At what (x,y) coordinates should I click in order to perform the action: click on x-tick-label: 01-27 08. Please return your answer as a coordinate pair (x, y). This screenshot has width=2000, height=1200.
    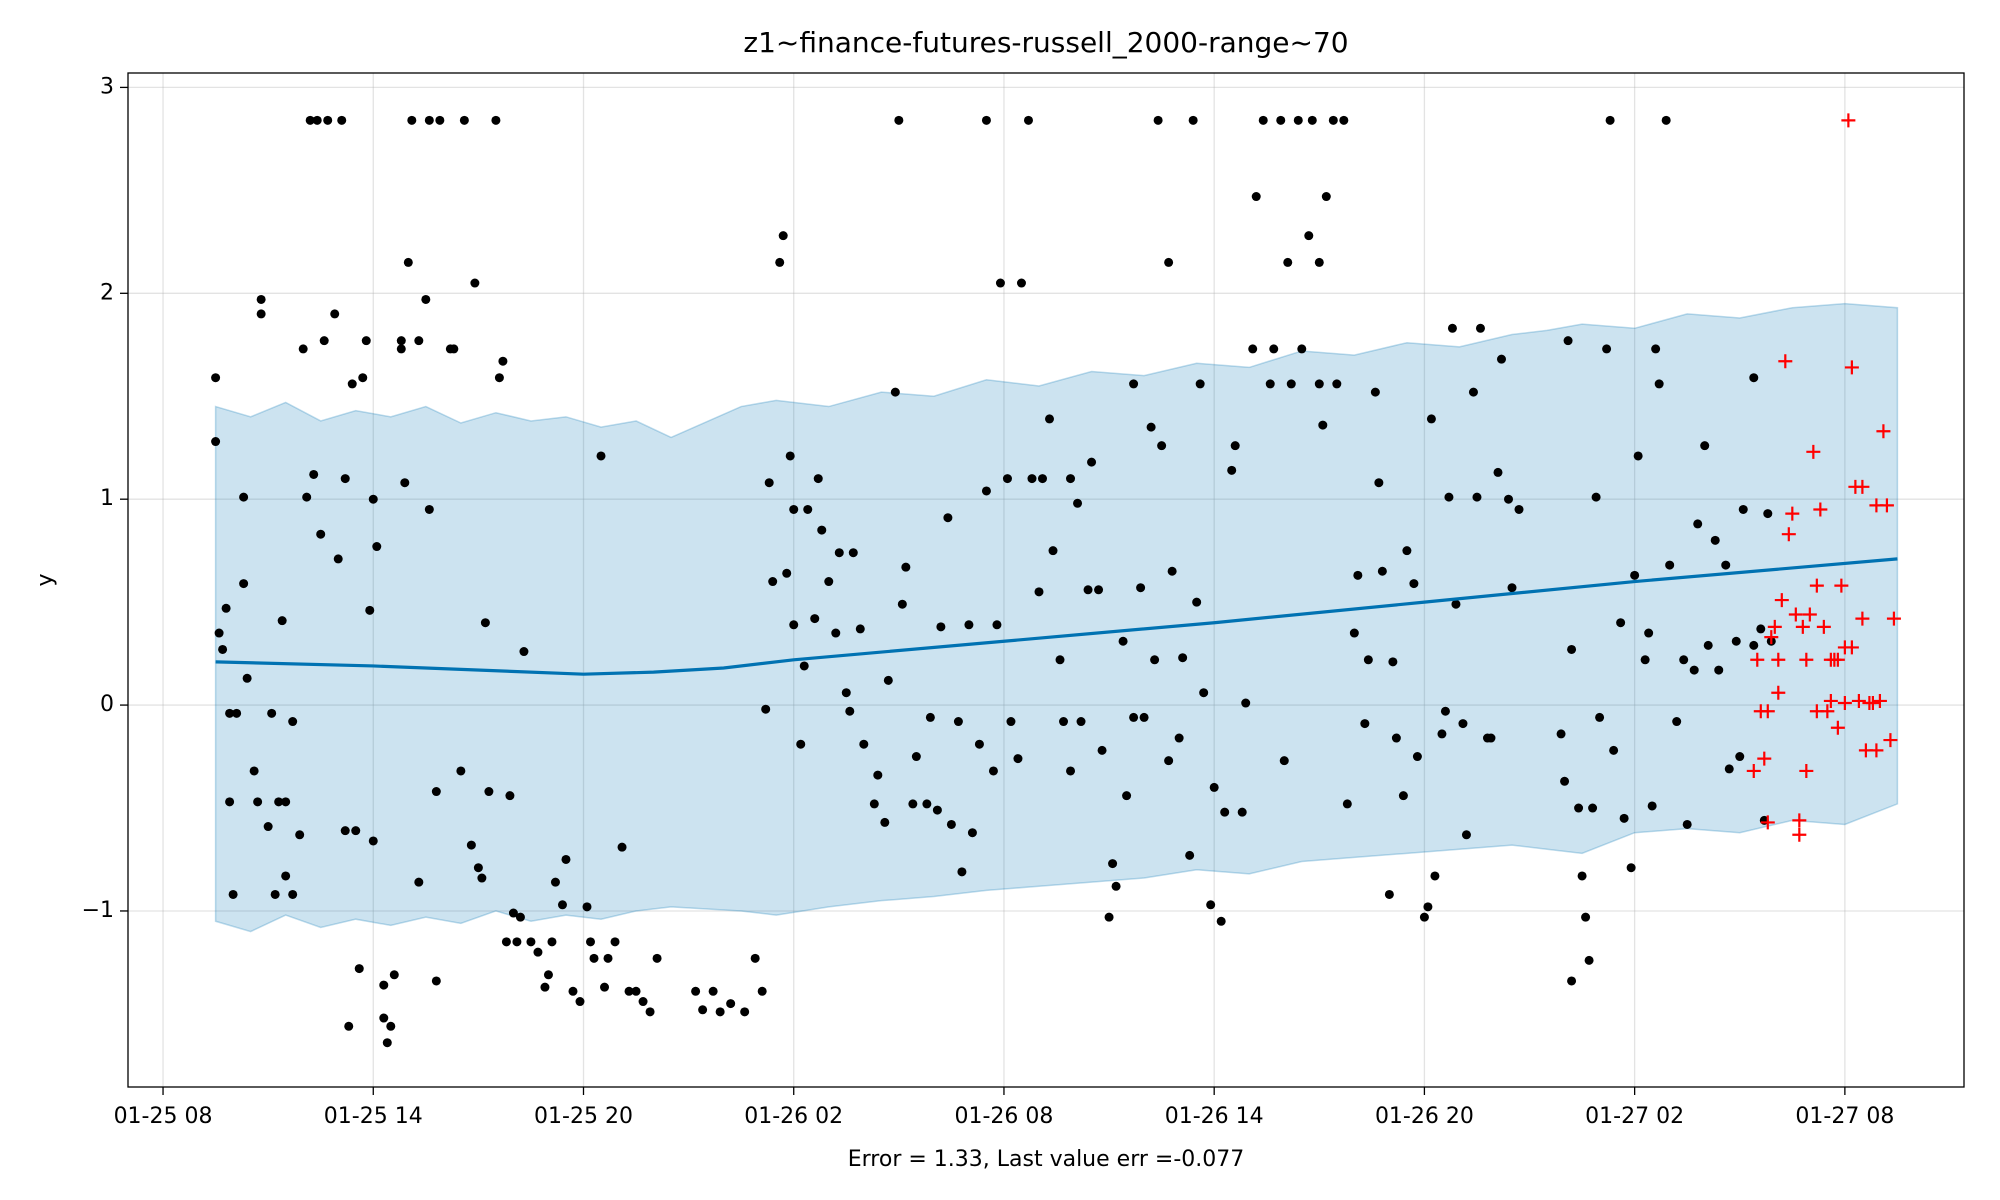
    Looking at the image, I should click on (1844, 1116).